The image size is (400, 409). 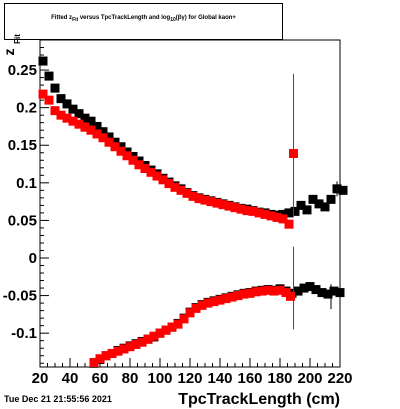 What do you see at coordinates (219, 378) in the screenshot?
I see `x-tick-label: 140` at bounding box center [219, 378].